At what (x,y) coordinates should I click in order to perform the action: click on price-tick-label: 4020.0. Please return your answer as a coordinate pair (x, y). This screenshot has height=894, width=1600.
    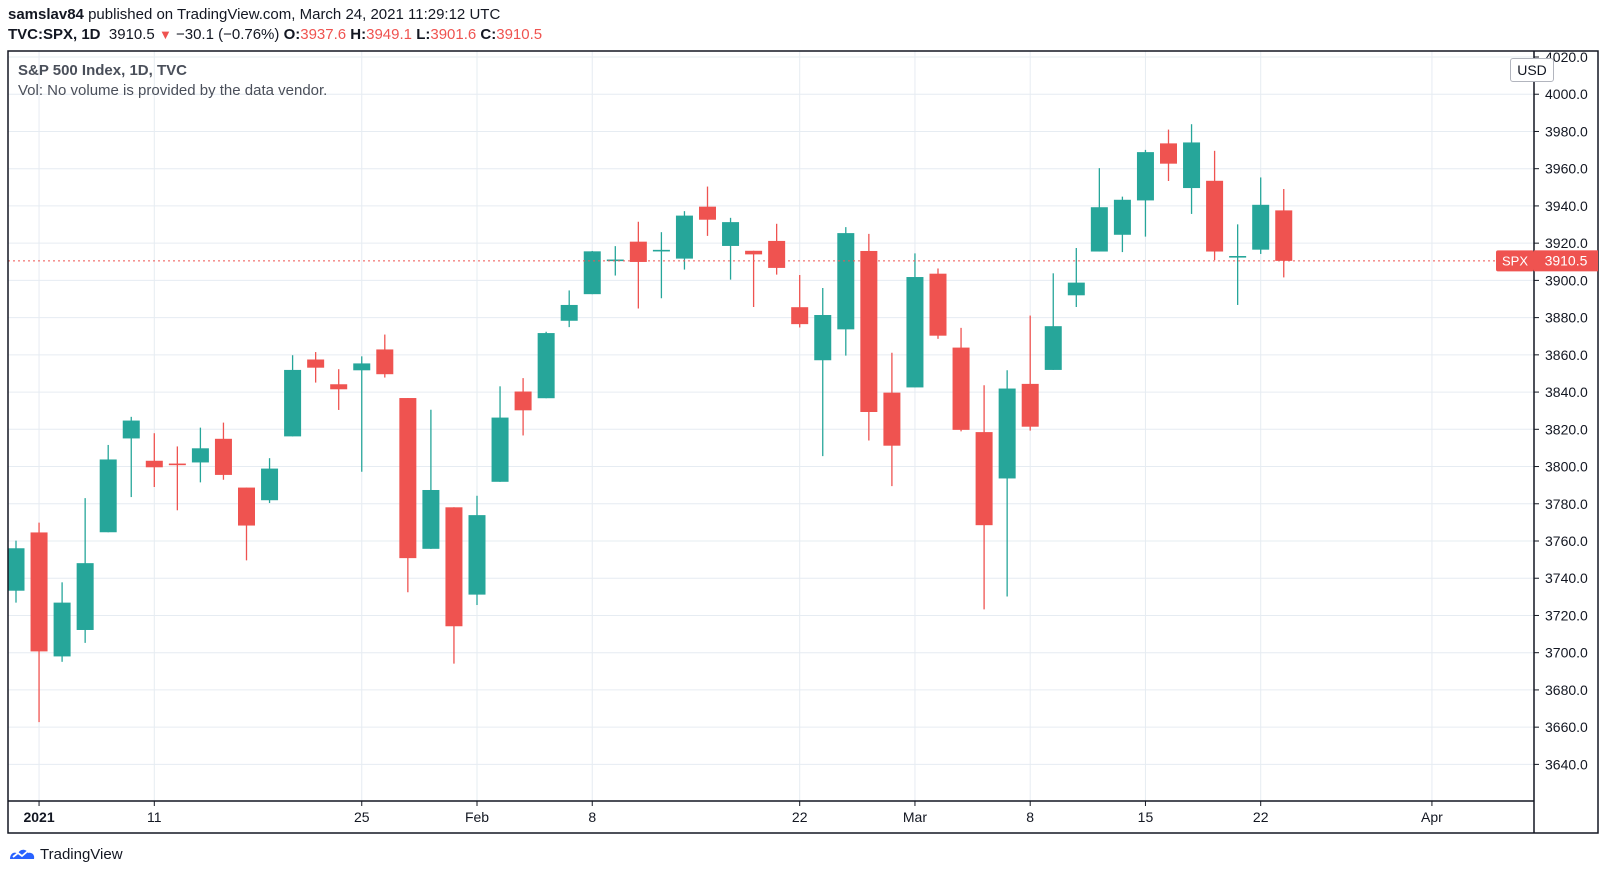
    Looking at the image, I should click on (1566, 57).